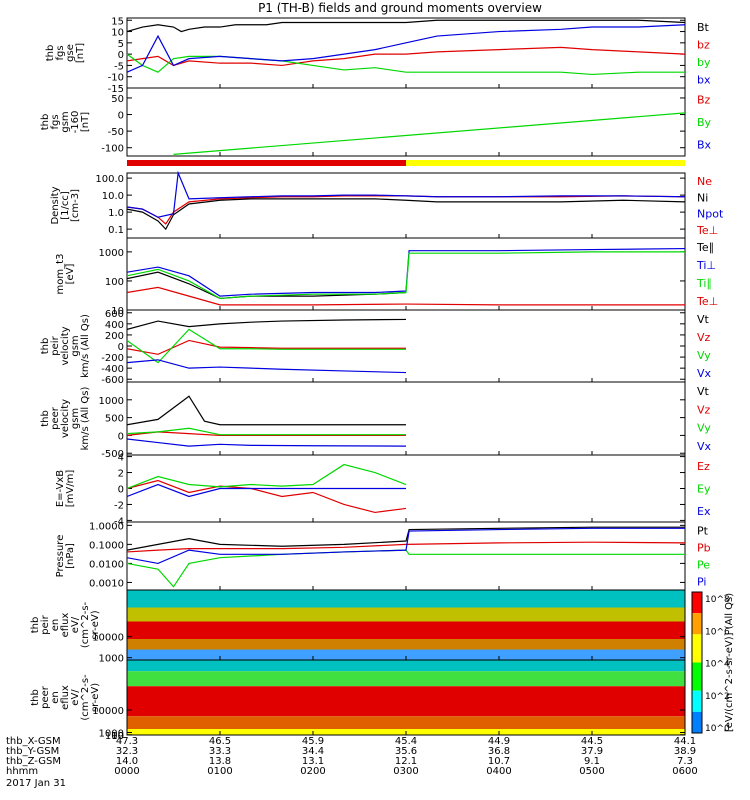  Describe the element at coordinates (117, 33) in the screenshot. I see `y-tick-label: 10` at that location.